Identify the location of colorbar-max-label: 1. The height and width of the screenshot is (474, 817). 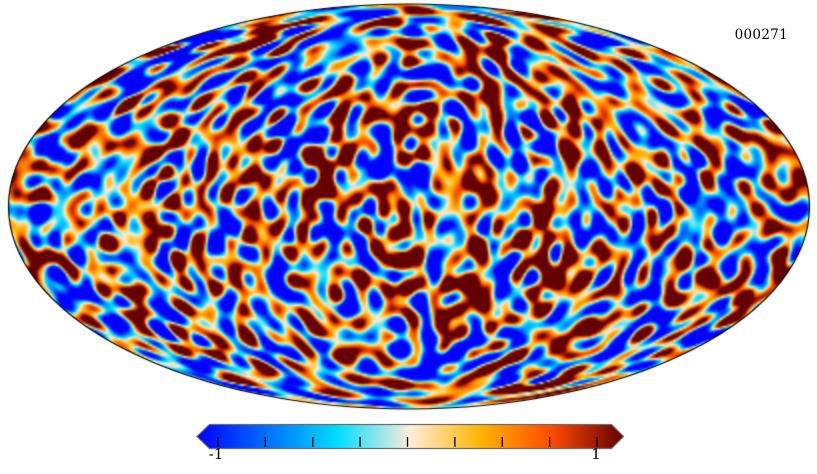
(596, 454).